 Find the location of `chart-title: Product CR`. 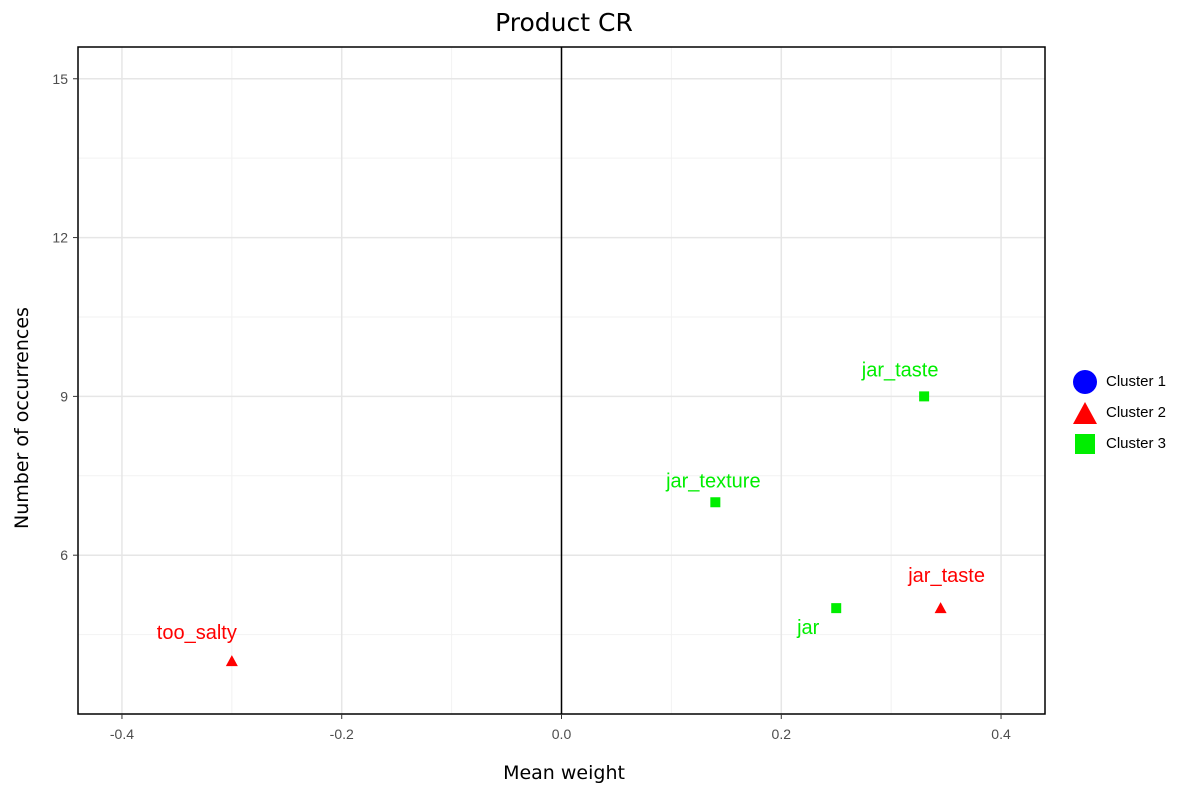

chart-title: Product CR is located at coordinates (564, 22).